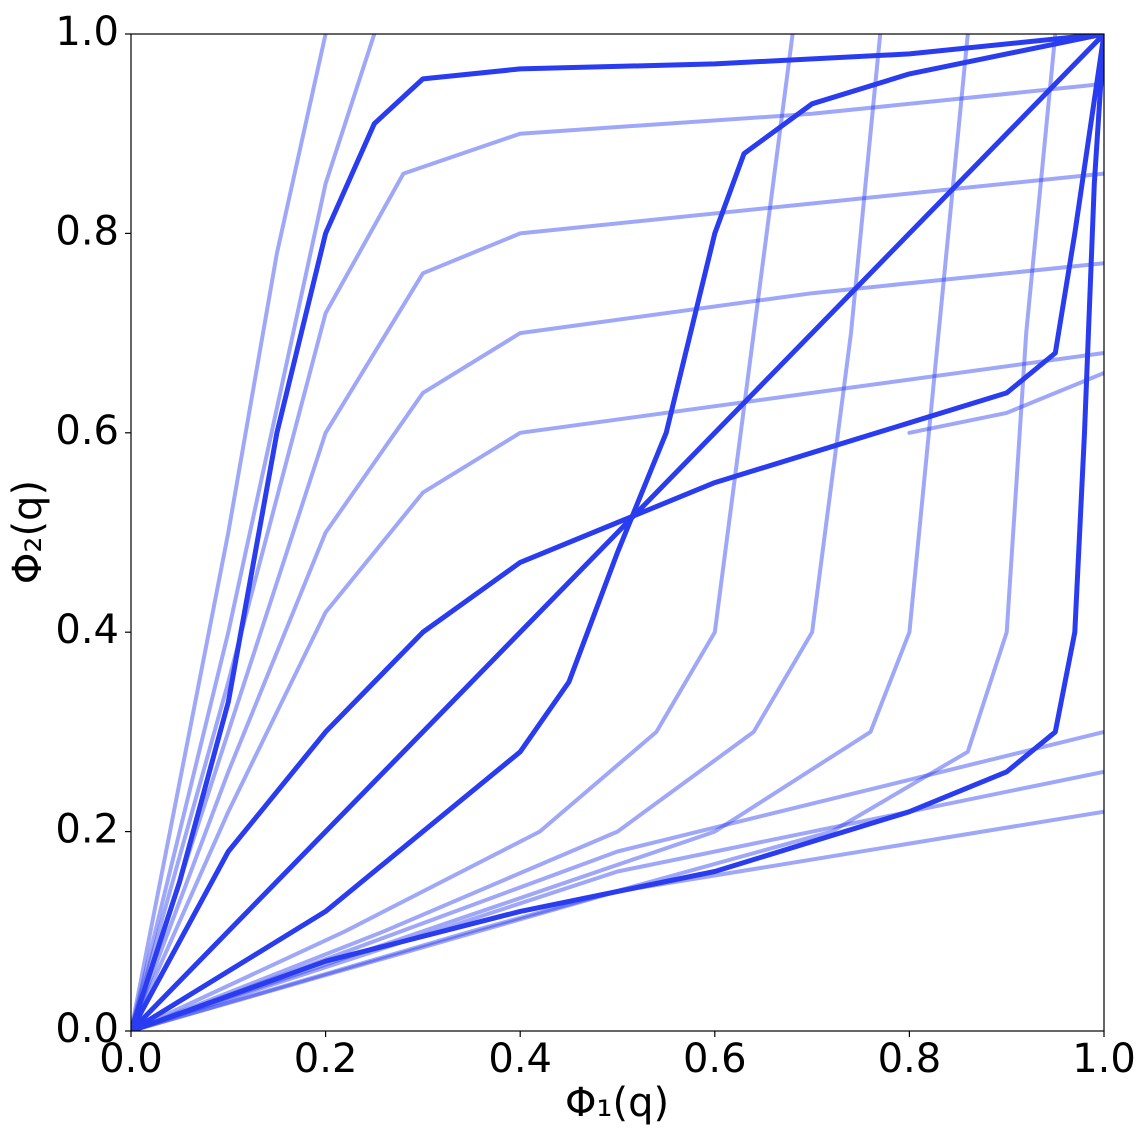 Image resolution: width=1140 pixels, height=1140 pixels. Describe the element at coordinates (910, 1059) in the screenshot. I see `x-tick-label: 0.8` at that location.